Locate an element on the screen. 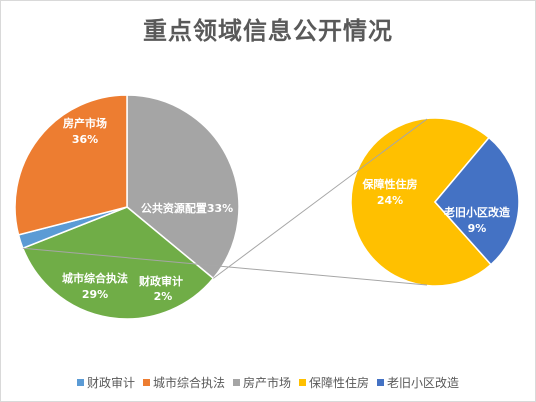 The image size is (536, 402). label-slice-3: 公共资源配置33% is located at coordinates (187, 208).